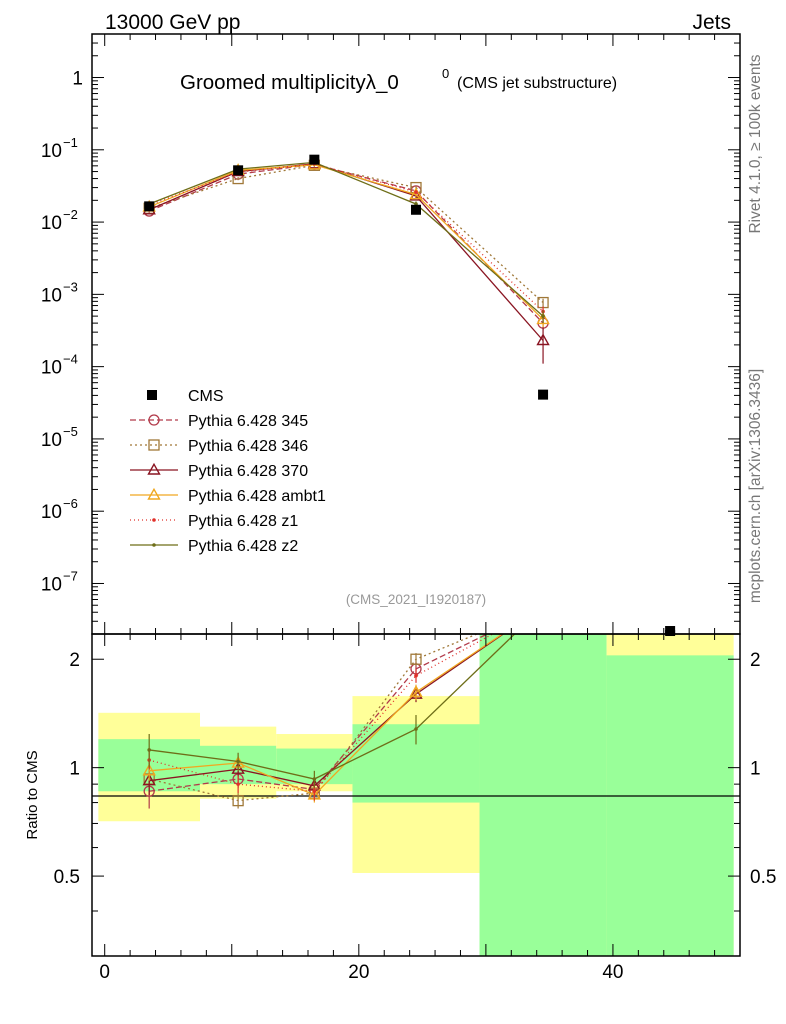 This screenshot has width=786, height=1024. Describe the element at coordinates (416, 599) in the screenshot. I see `analysis-label: (CMS_2021_I1920187)` at that location.